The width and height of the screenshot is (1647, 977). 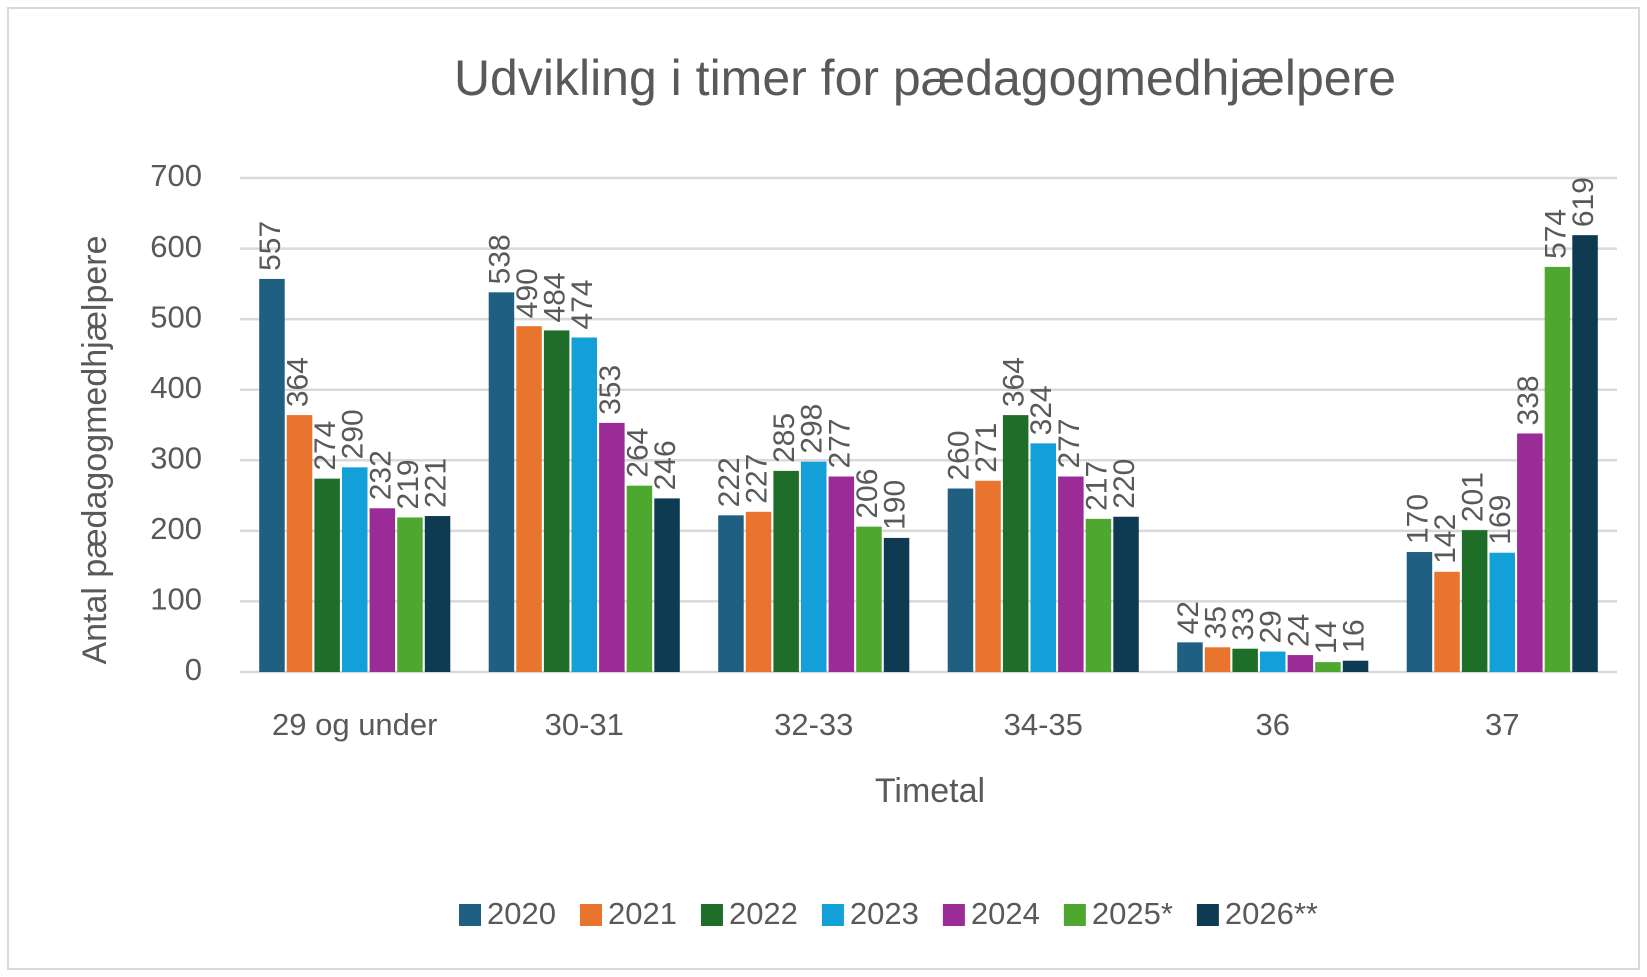 I want to click on x-tick-label: 32-33, so click(x=813, y=724).